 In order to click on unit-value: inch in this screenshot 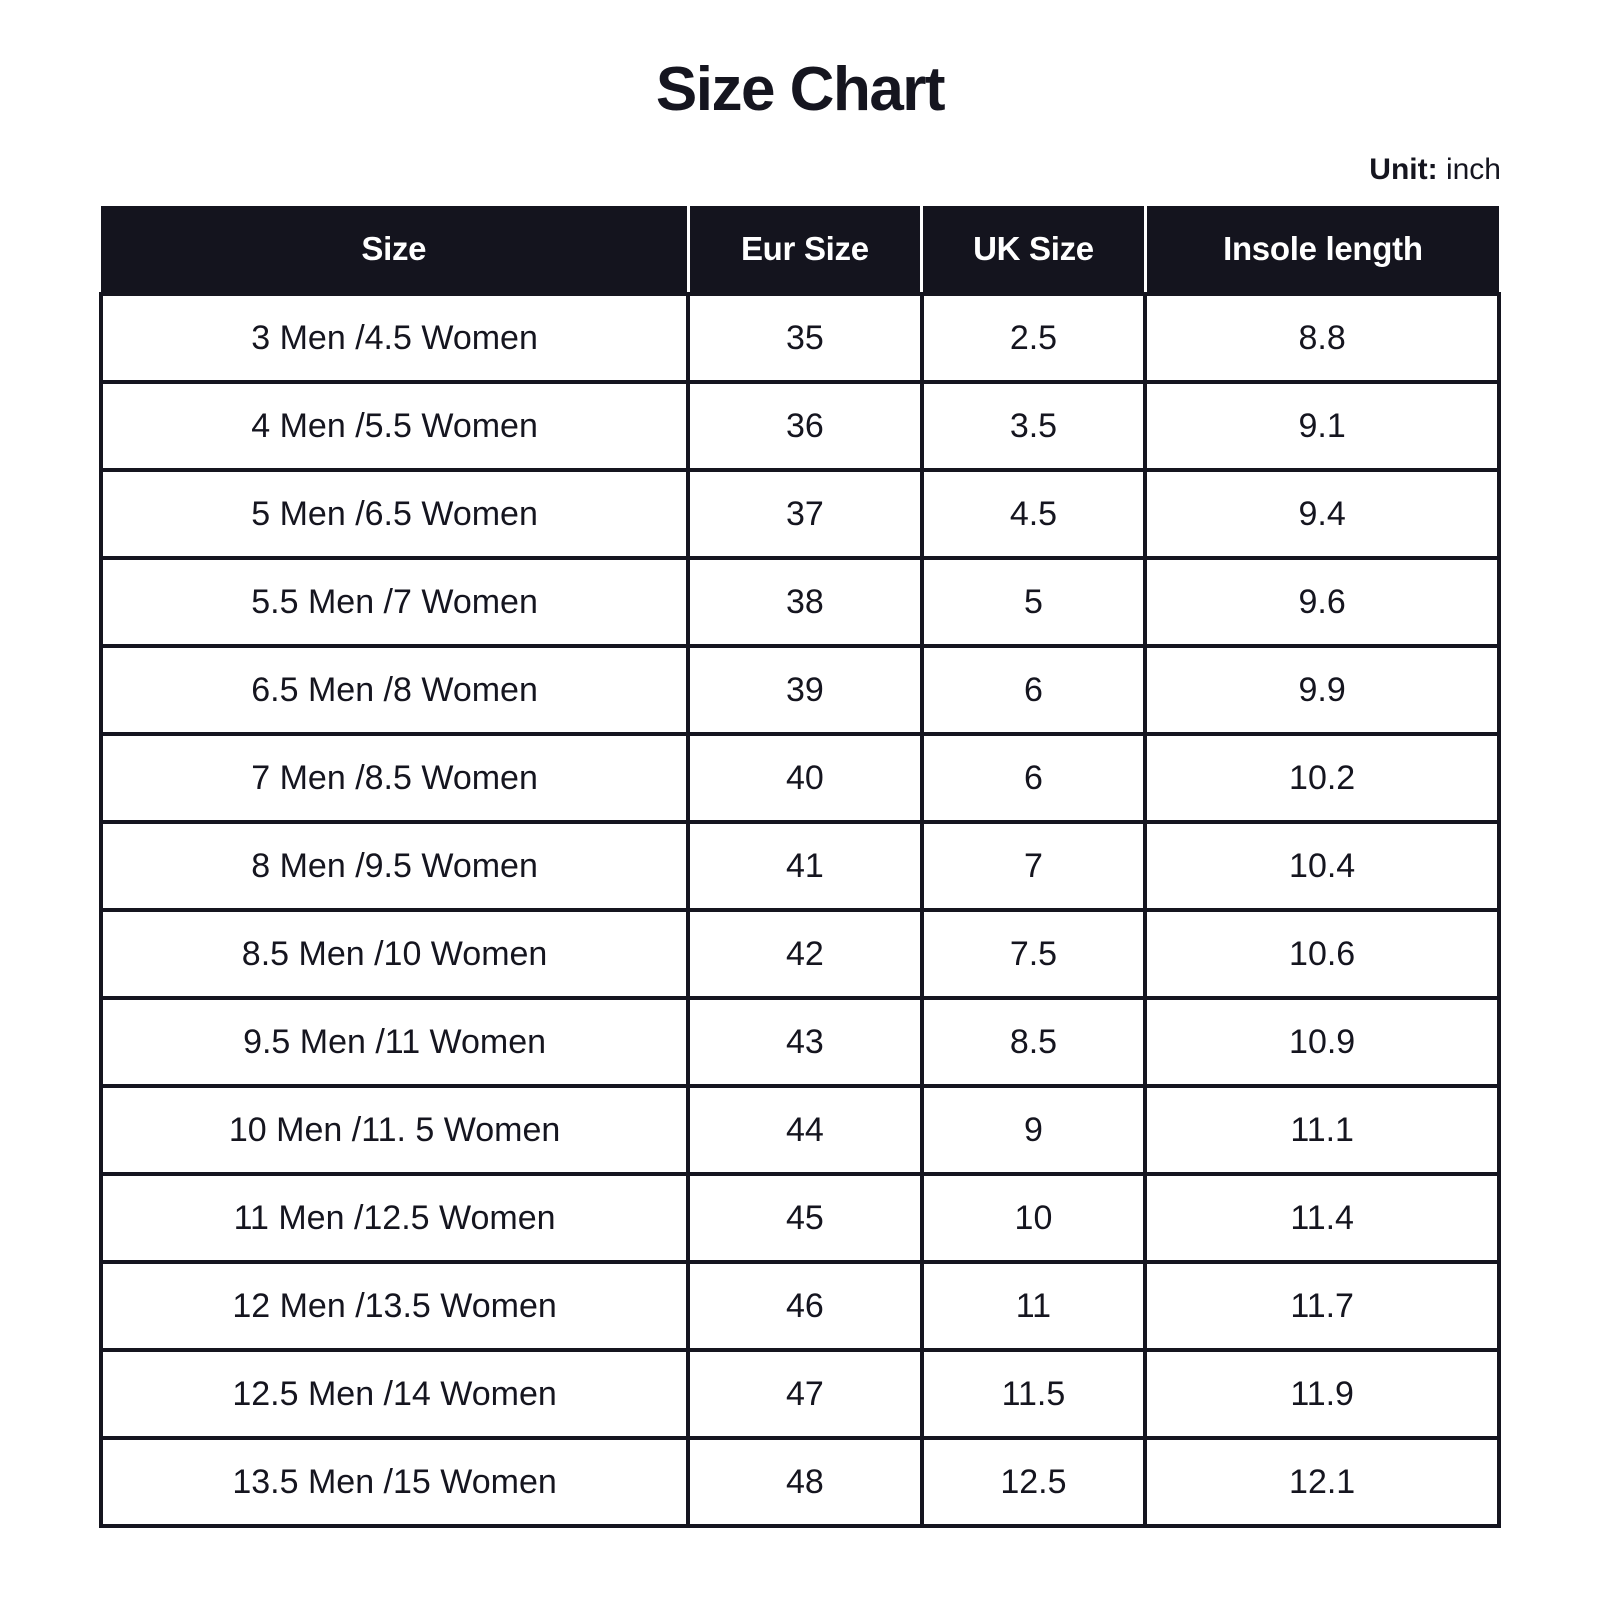, I will do `click(1473, 169)`.